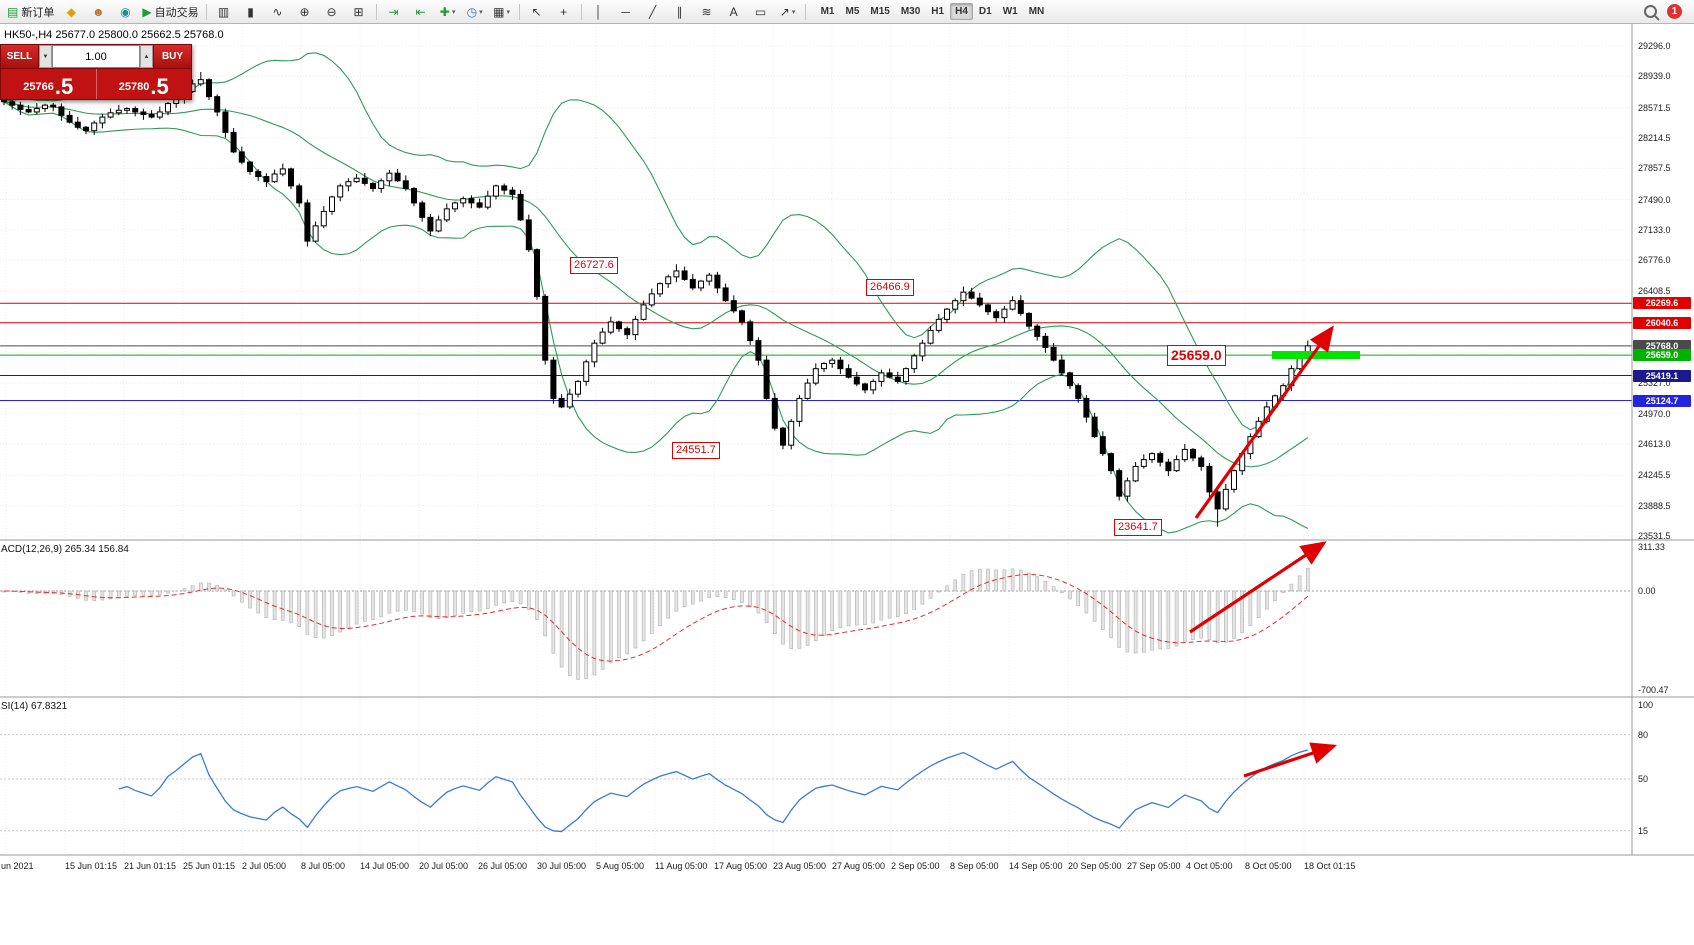  What do you see at coordinates (734, 12) in the screenshot?
I see `text-button: A` at bounding box center [734, 12].